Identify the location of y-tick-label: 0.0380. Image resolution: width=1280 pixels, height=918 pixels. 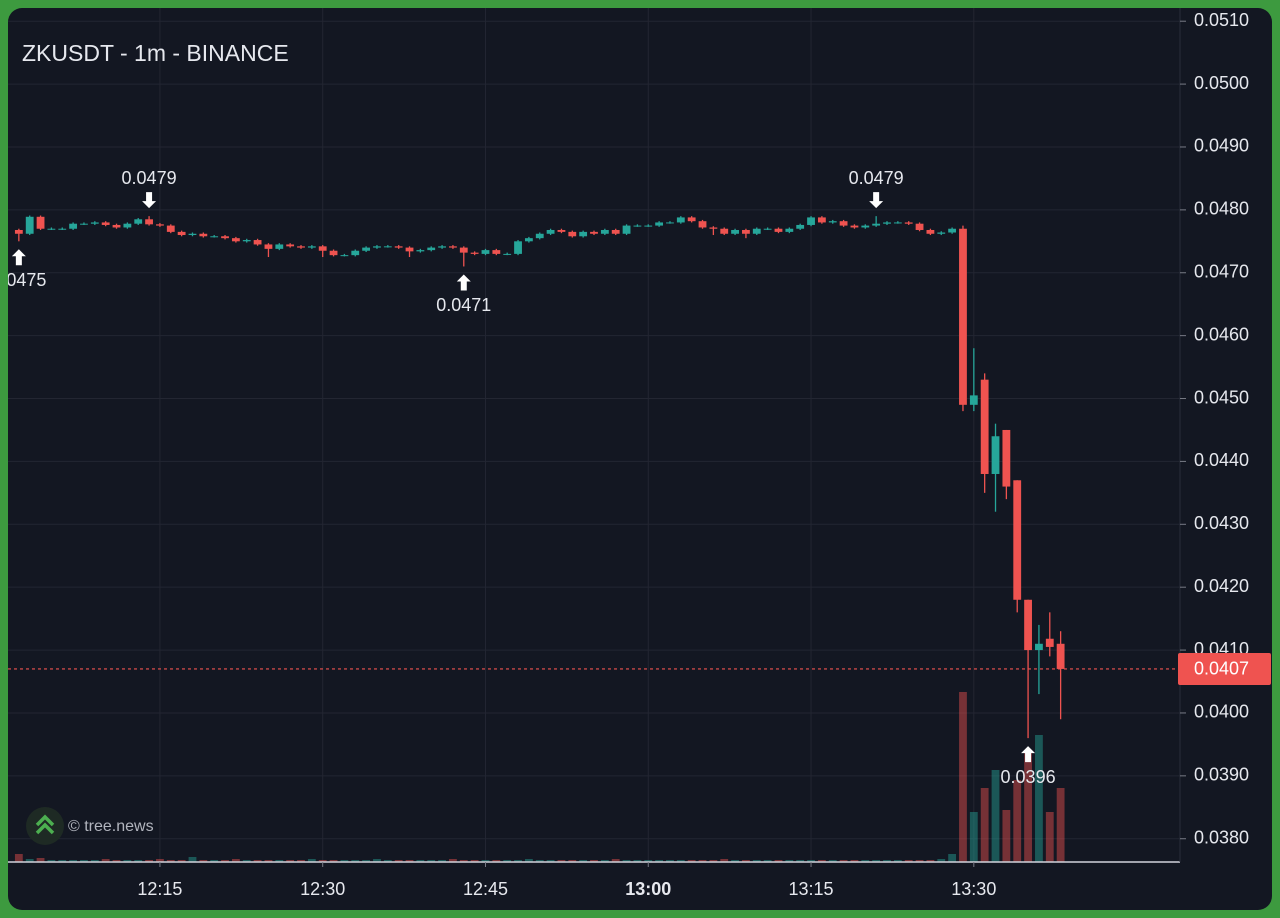
(1221, 837).